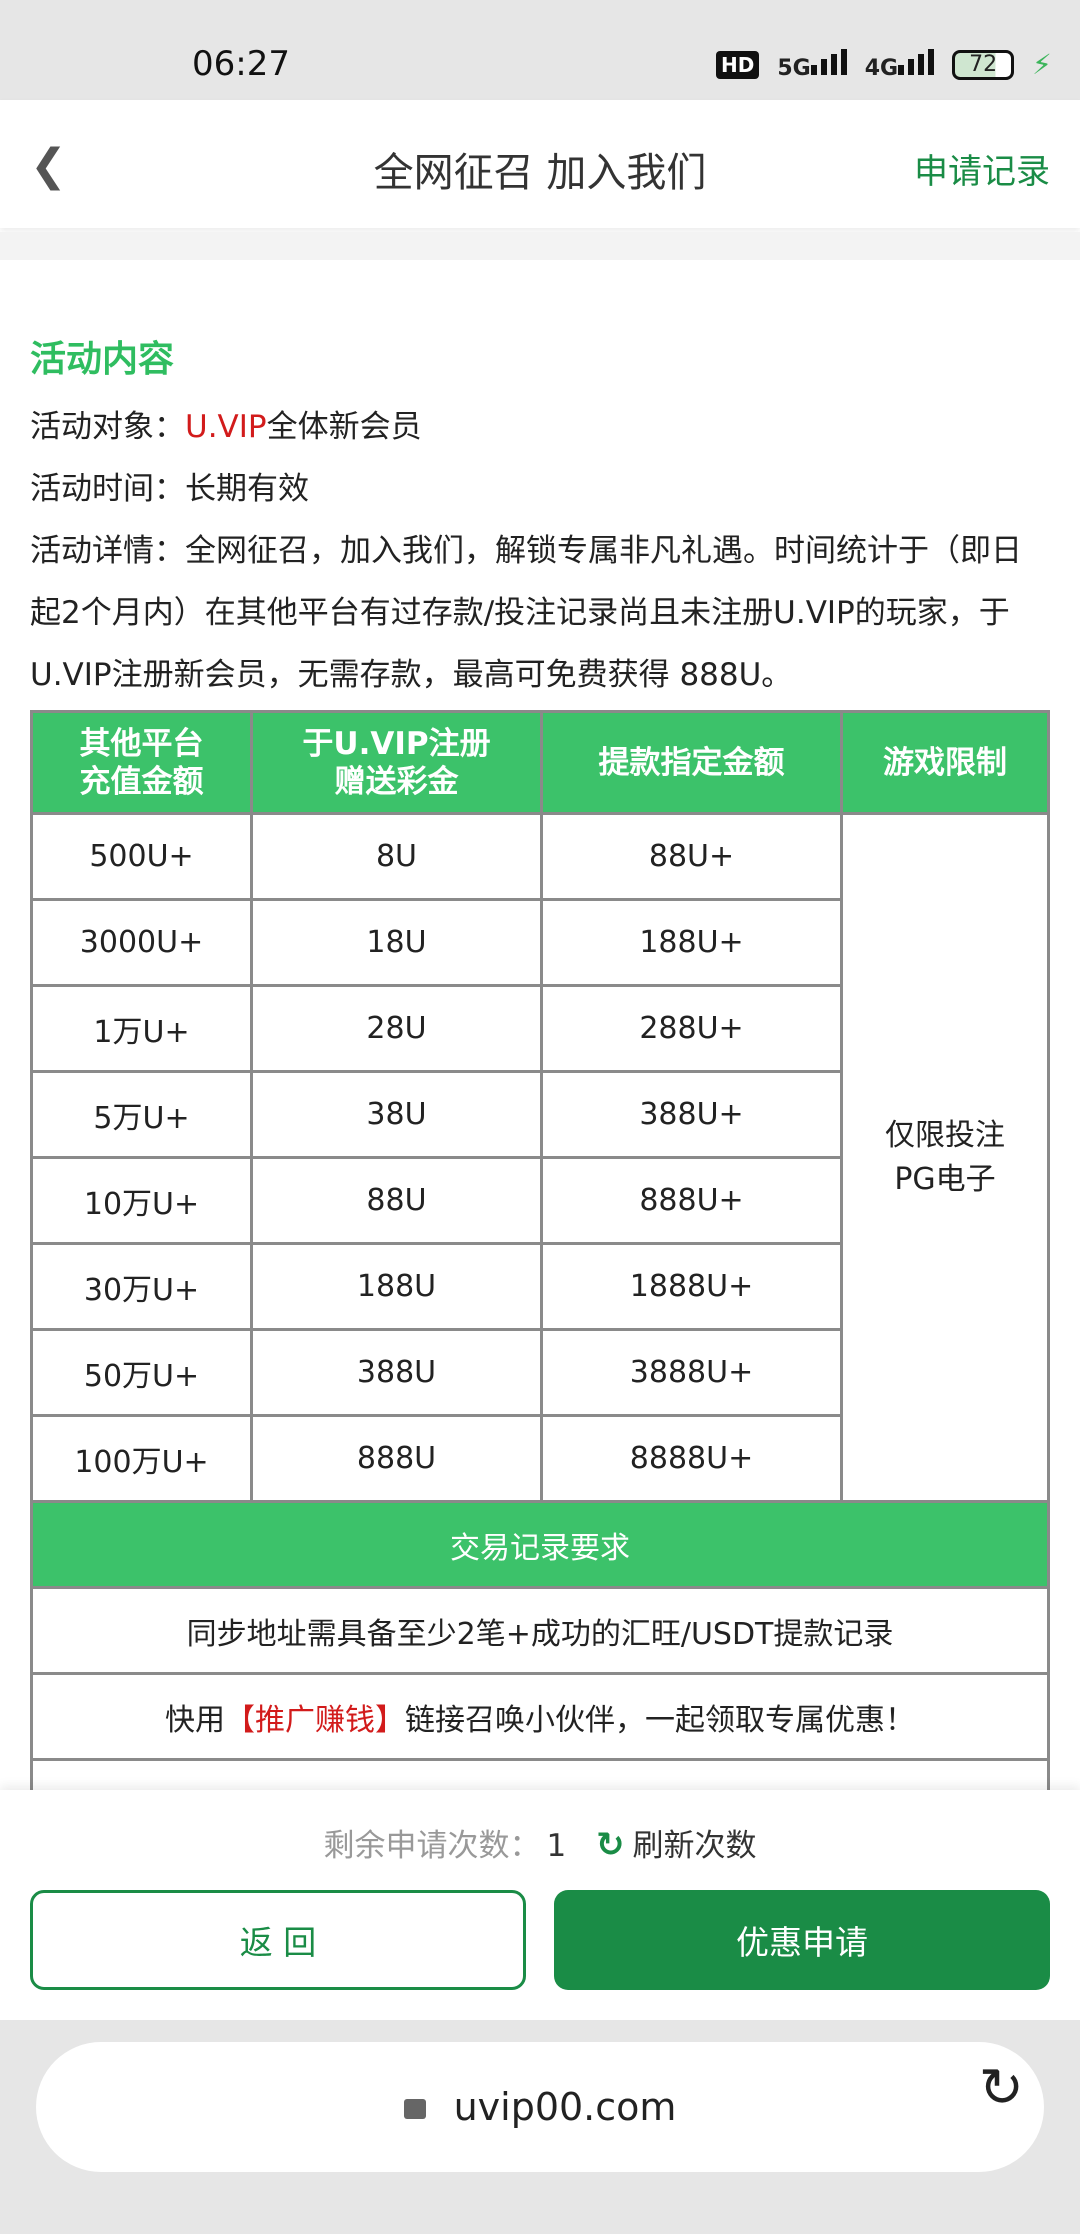 The image size is (1080, 2234). I want to click on lock-icon, so click(414, 2109).